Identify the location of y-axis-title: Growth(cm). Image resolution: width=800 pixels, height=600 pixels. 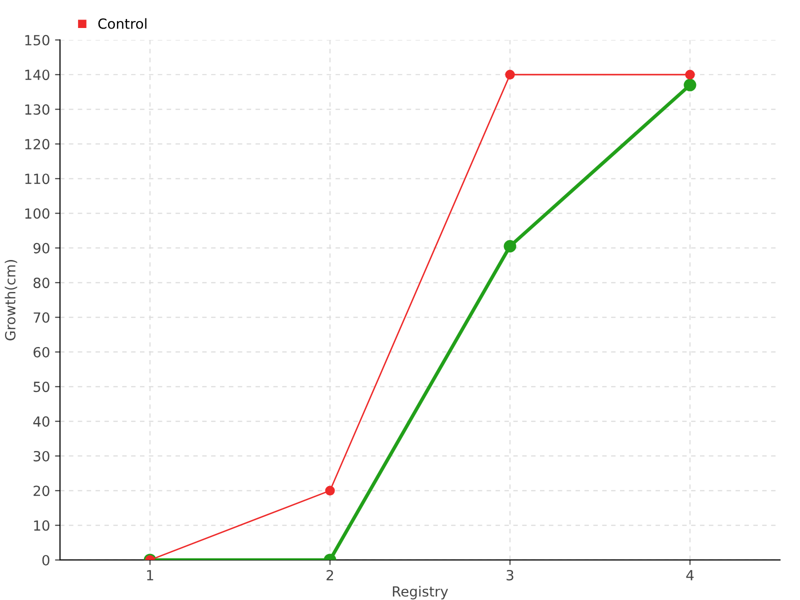
(11, 300).